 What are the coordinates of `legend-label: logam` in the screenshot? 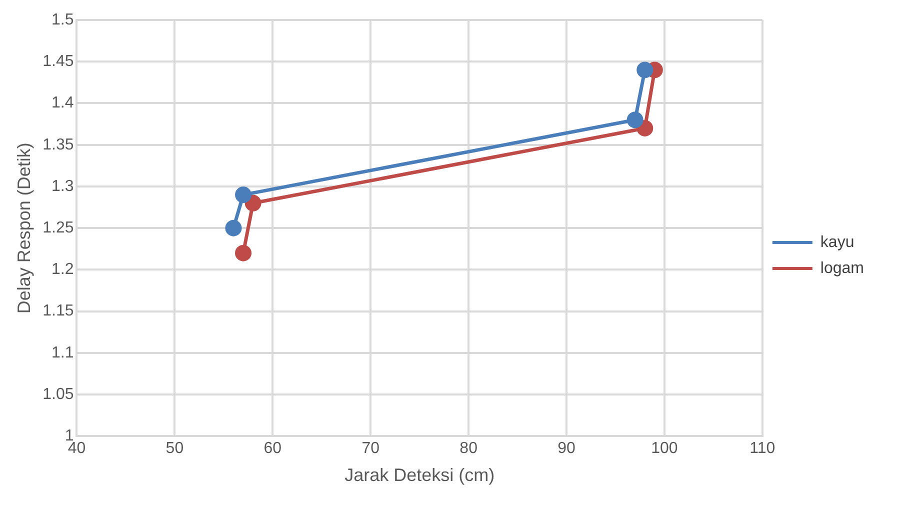 It's located at (842, 268).